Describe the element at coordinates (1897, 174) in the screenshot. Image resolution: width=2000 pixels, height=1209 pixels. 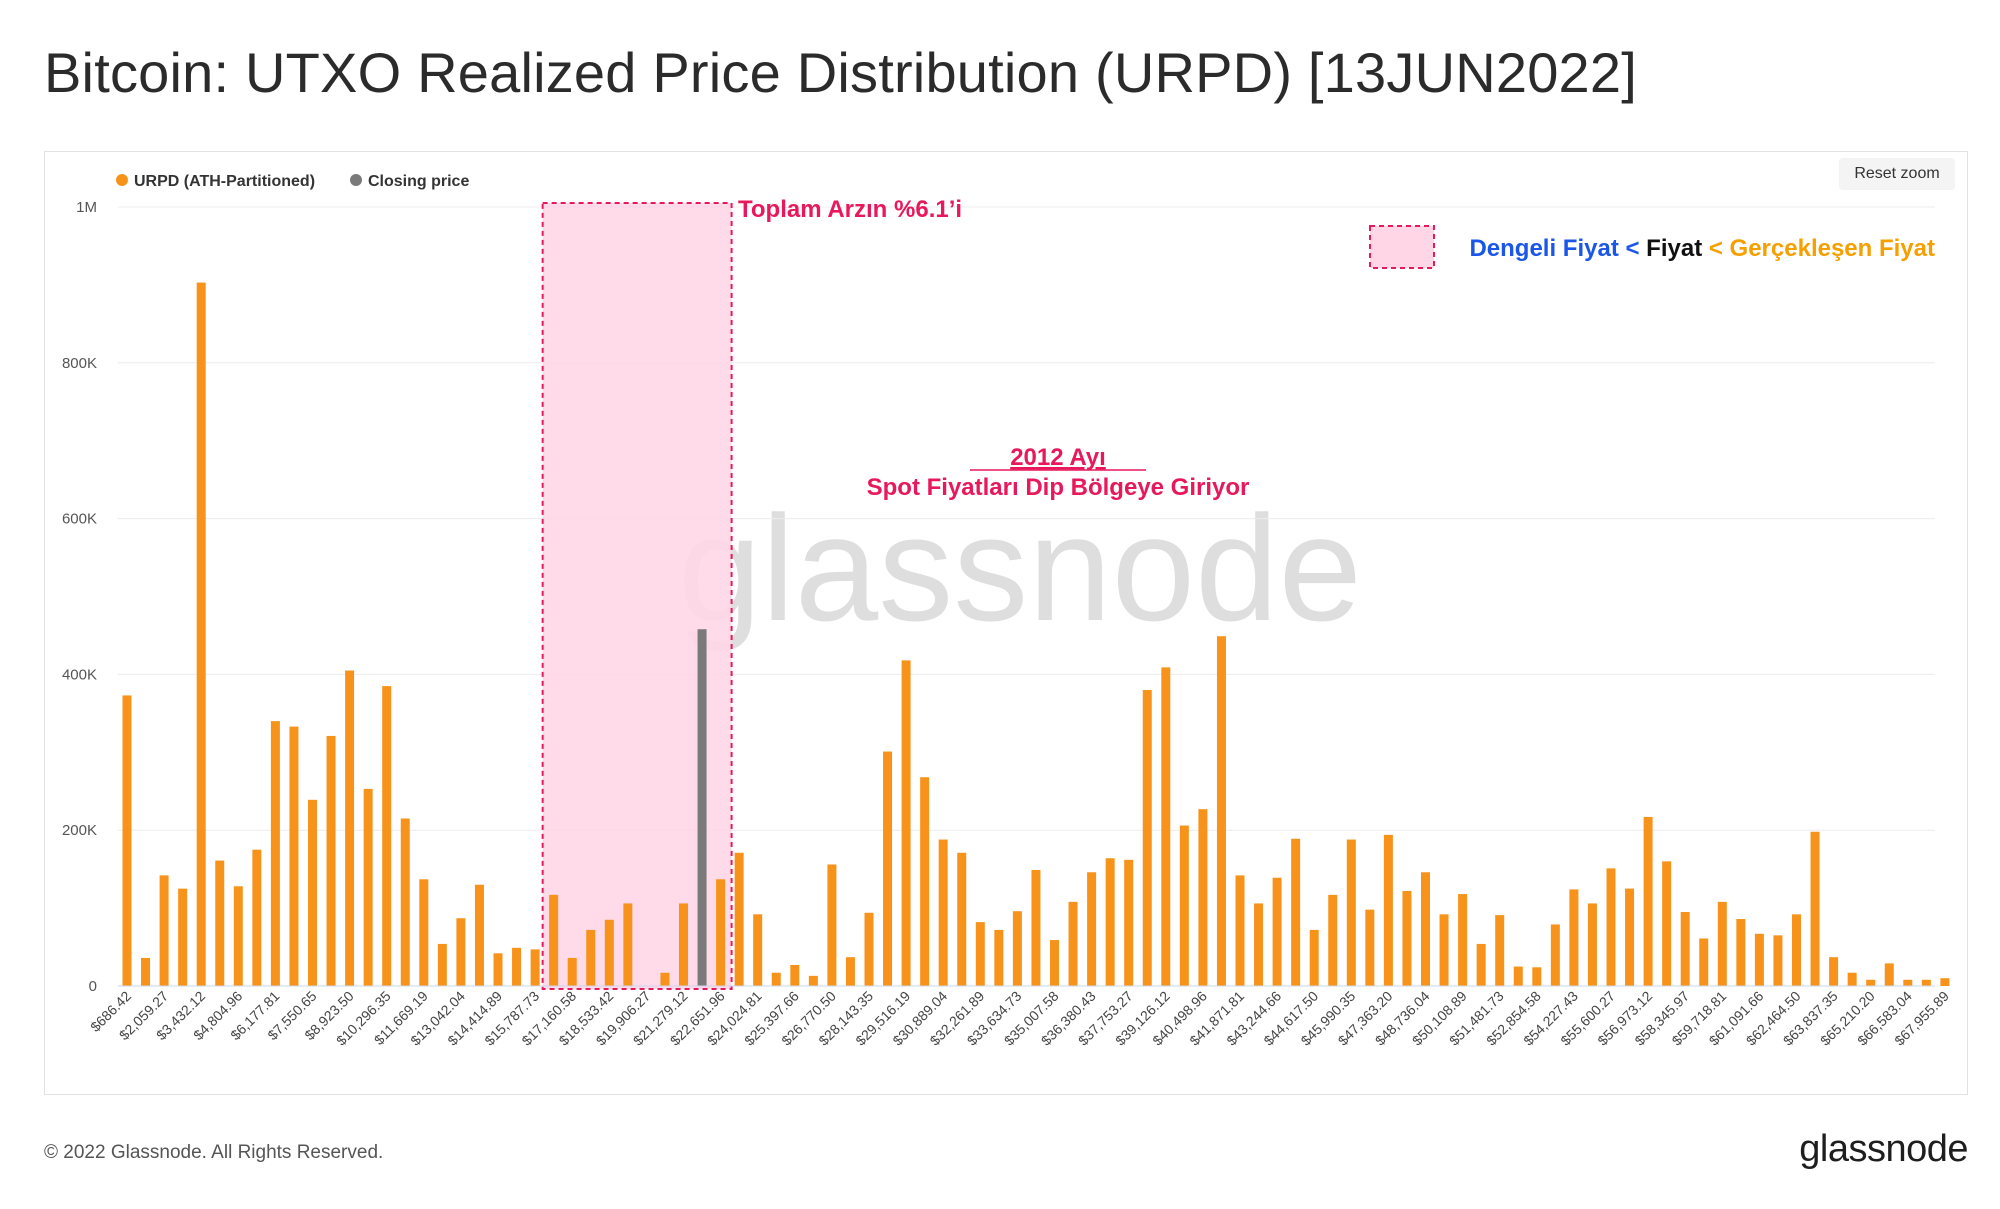
I see `reset-zoom-button: Reset zoom` at that location.